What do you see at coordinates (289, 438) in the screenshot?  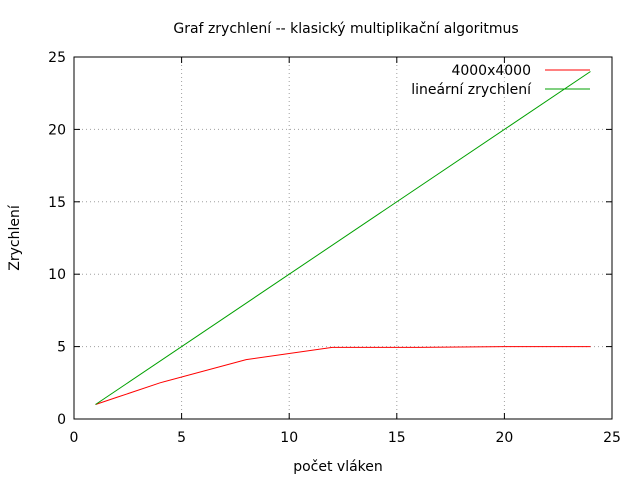 I see `x-tick-label: 10` at bounding box center [289, 438].